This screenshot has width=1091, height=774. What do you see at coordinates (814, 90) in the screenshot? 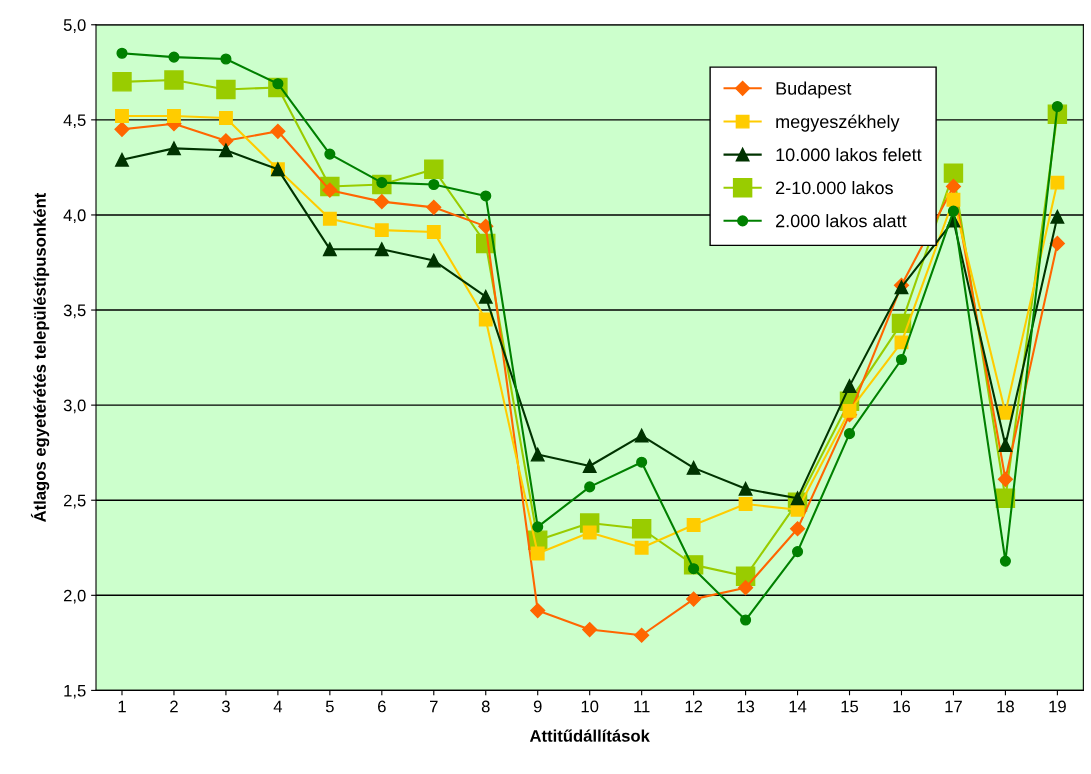
I see `legend-label: Budapest` at bounding box center [814, 90].